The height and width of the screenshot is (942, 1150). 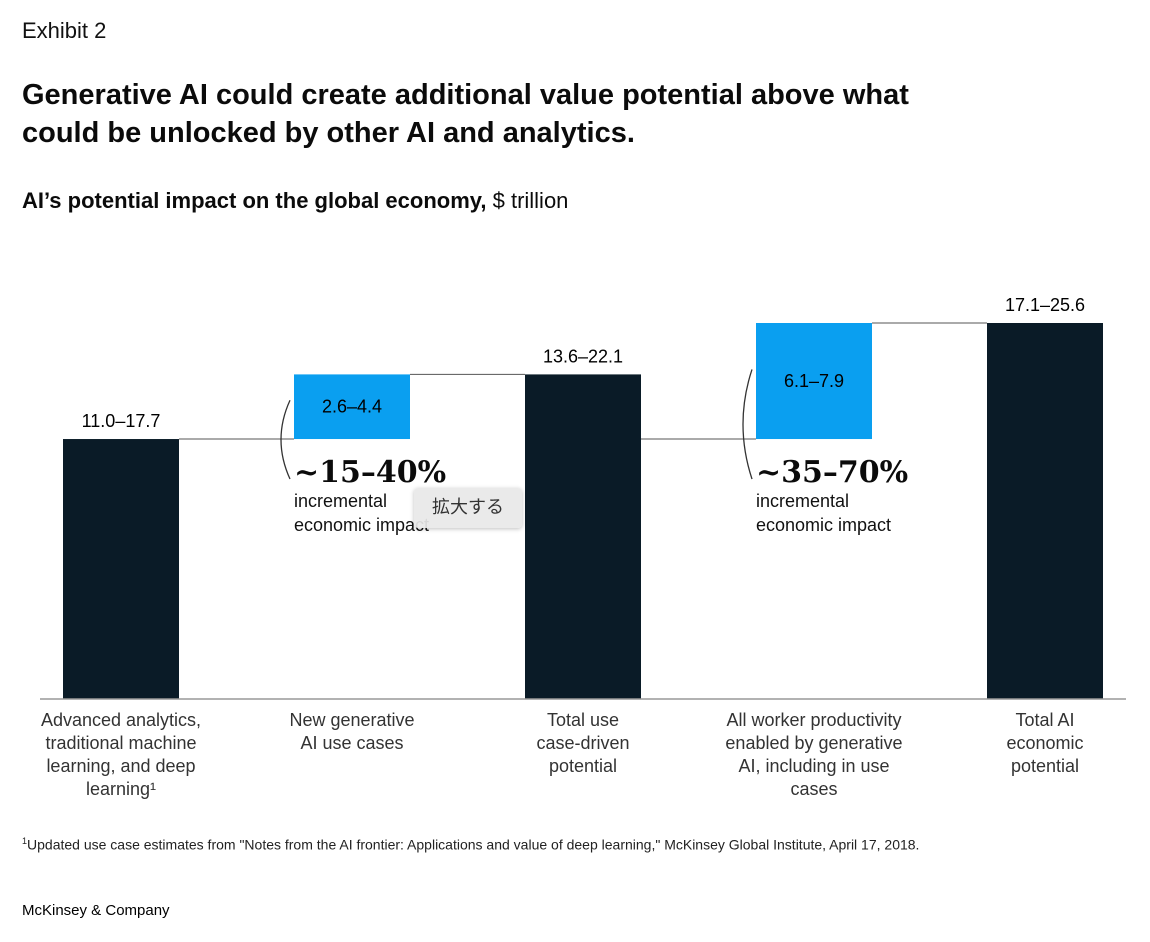 What do you see at coordinates (120, 743) in the screenshot?
I see `category-label: traditional machine` at bounding box center [120, 743].